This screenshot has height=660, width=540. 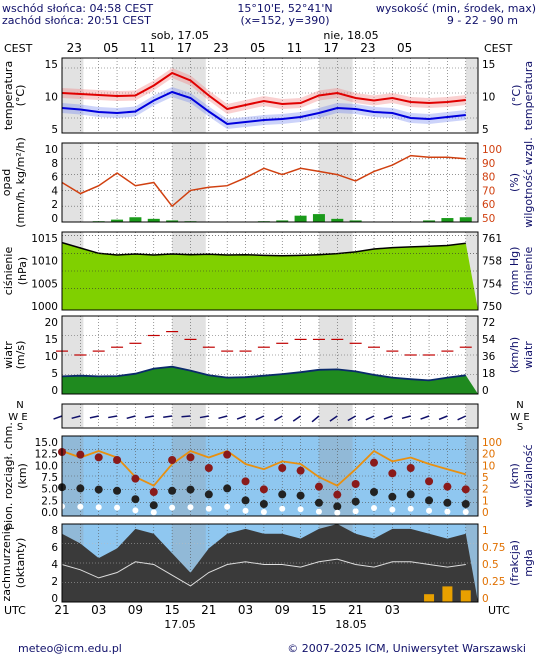 What do you see at coordinates (70, 648) in the screenshot?
I see `footer-email: meteo@icm.edu.pl` at bounding box center [70, 648].